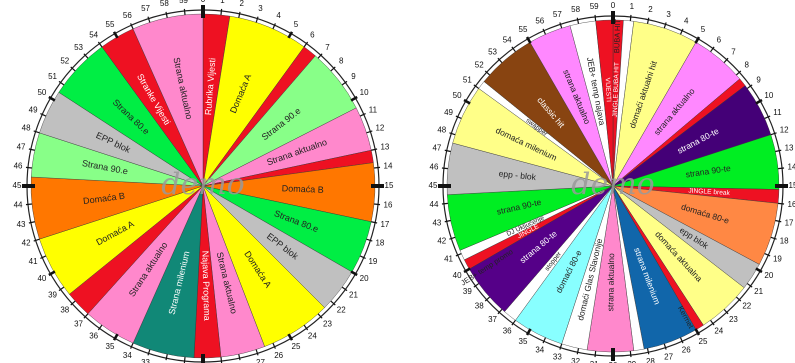  What do you see at coordinates (373, 109) in the screenshot?
I see `minute-label: 11` at bounding box center [373, 109].